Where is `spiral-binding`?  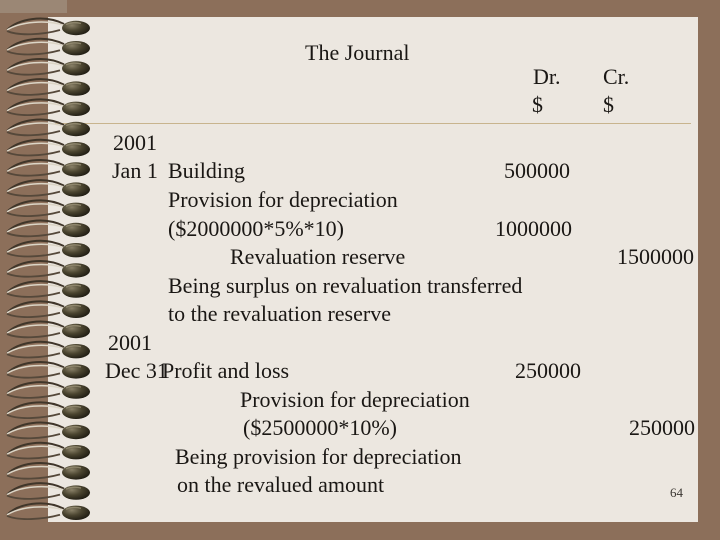
spiral-binding is located at coordinates (48, 269).